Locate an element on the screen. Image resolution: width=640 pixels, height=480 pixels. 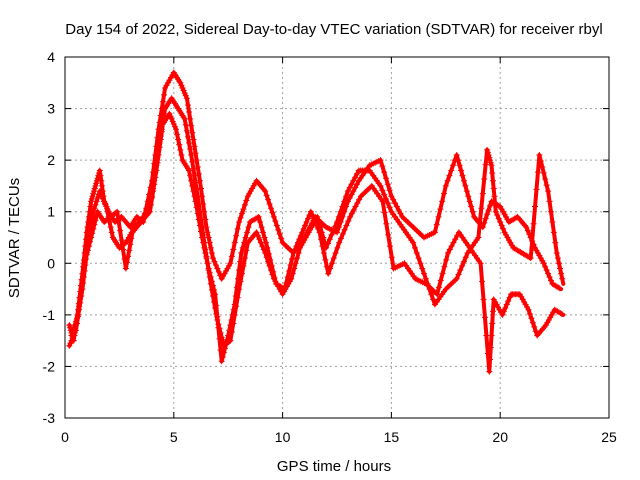
y-axis-title: SDTVAR / TECUs is located at coordinates (14, 238).